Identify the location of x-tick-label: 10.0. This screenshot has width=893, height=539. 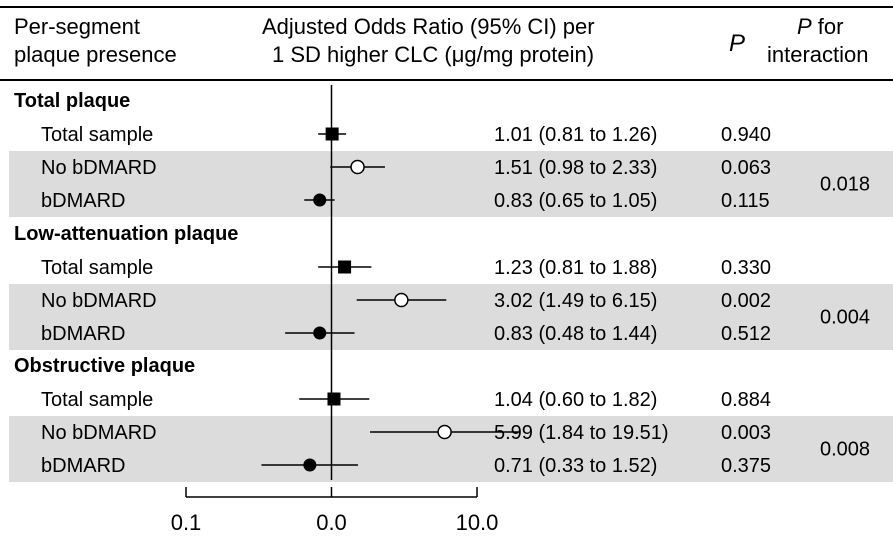
(477, 522).